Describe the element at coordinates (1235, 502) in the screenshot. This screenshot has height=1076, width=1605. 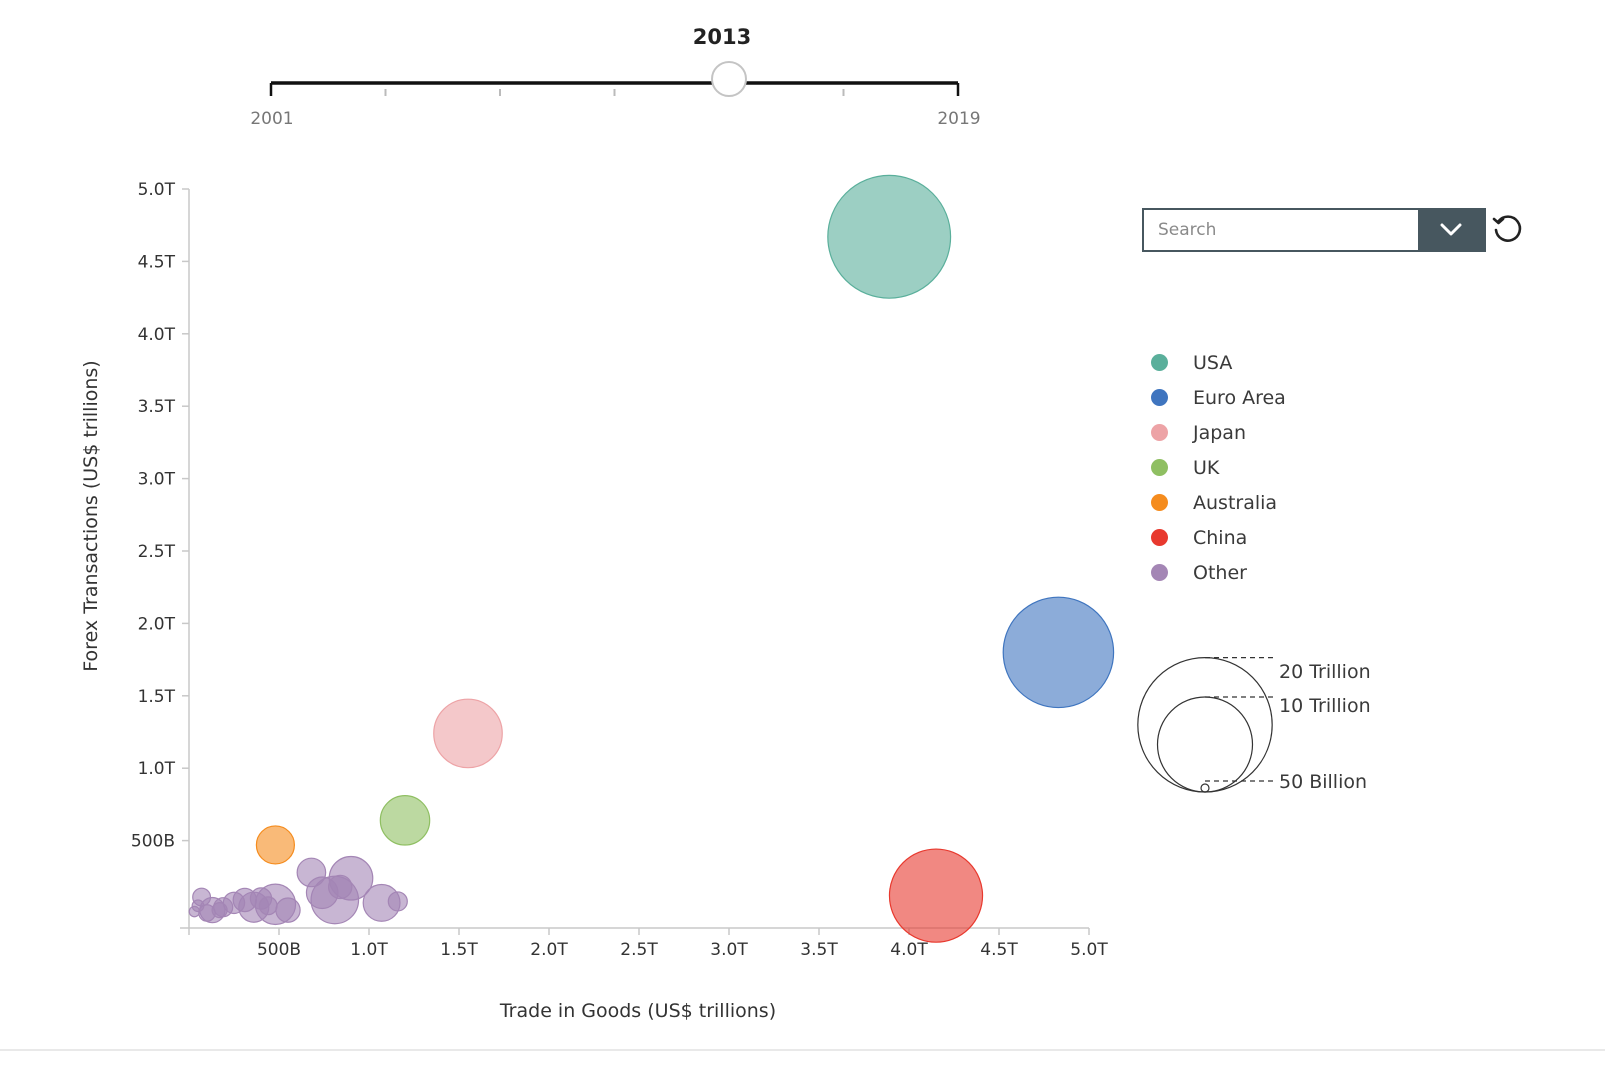
I see `legend-label: Australia` at that location.